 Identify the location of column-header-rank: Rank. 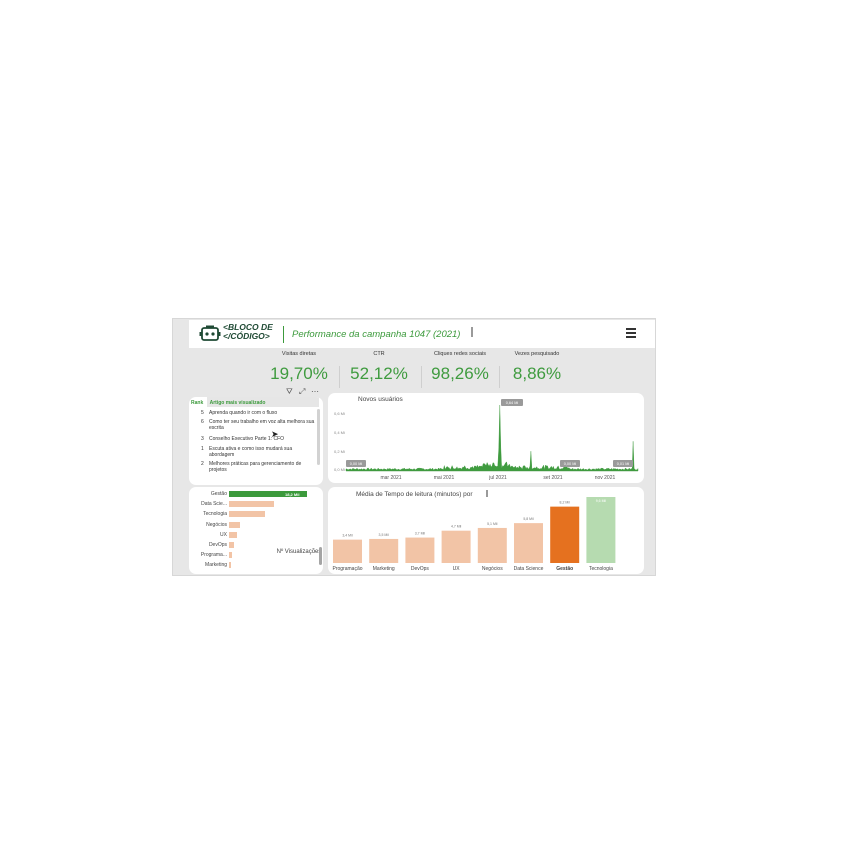
(197, 403).